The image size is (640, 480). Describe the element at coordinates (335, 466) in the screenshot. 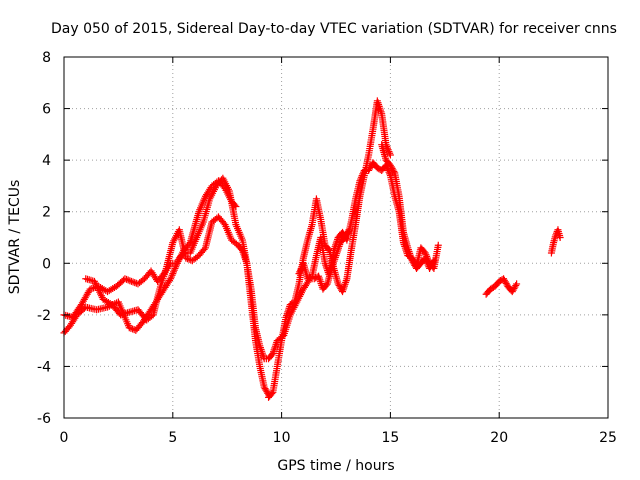

I see `x-axis-label: GPS time / hours` at that location.